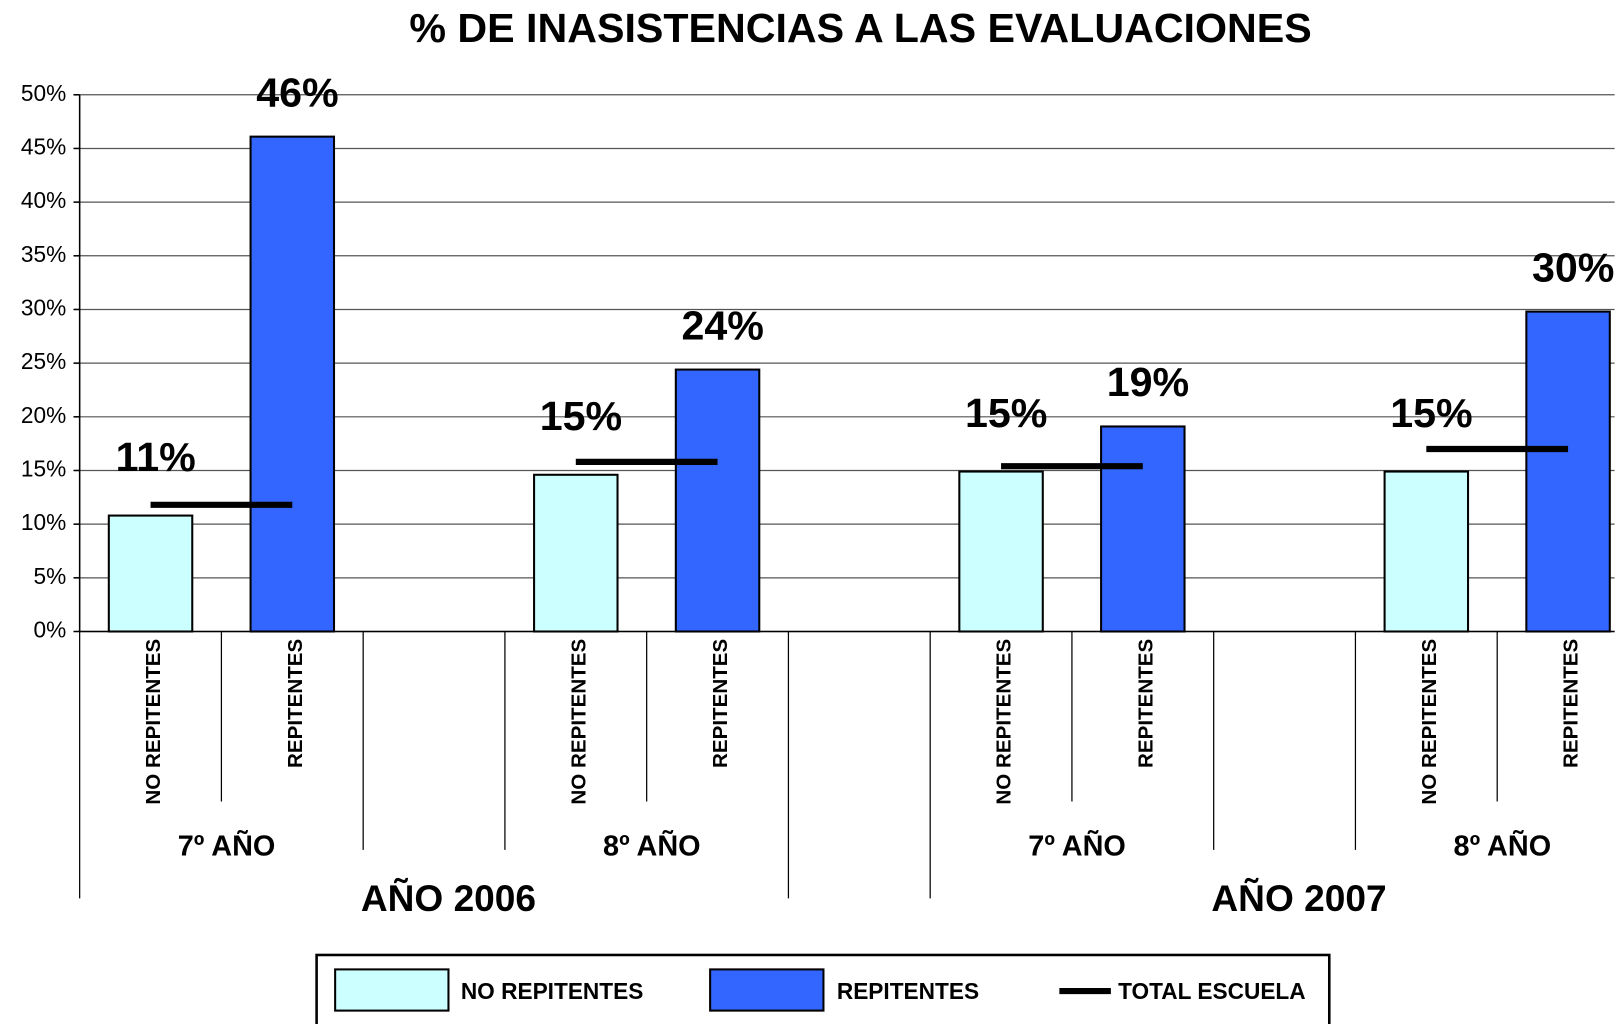 This screenshot has width=1616, height=1024. What do you see at coordinates (1298, 898) in the screenshot?
I see `year-label: AÑO 2007` at bounding box center [1298, 898].